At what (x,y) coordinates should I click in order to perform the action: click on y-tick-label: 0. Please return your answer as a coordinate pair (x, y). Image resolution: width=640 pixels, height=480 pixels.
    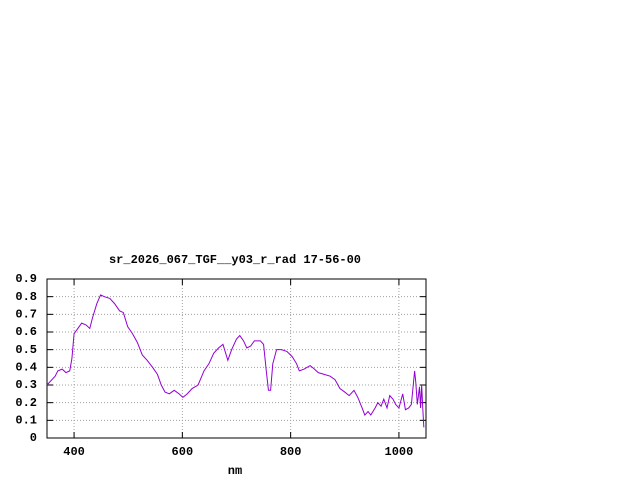
    Looking at the image, I should click on (33, 438).